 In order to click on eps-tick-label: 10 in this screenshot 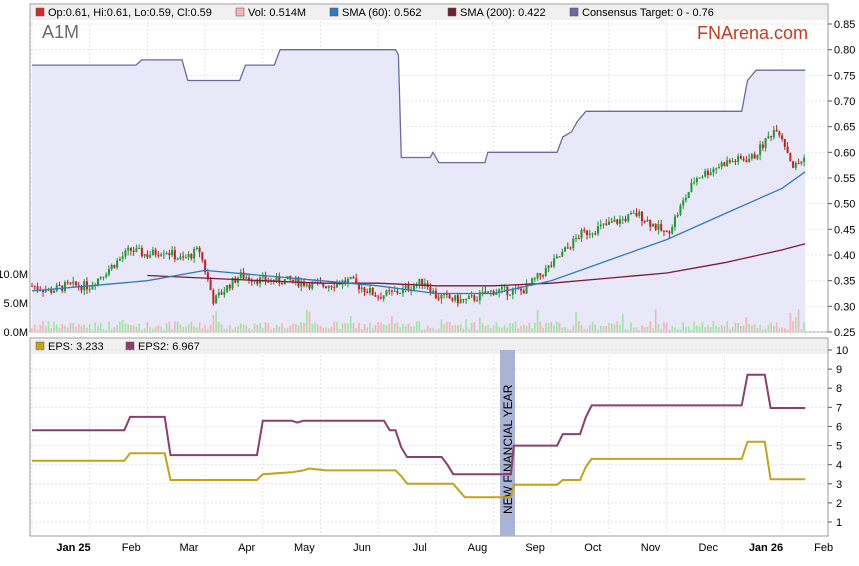, I will do `click(842, 351)`.